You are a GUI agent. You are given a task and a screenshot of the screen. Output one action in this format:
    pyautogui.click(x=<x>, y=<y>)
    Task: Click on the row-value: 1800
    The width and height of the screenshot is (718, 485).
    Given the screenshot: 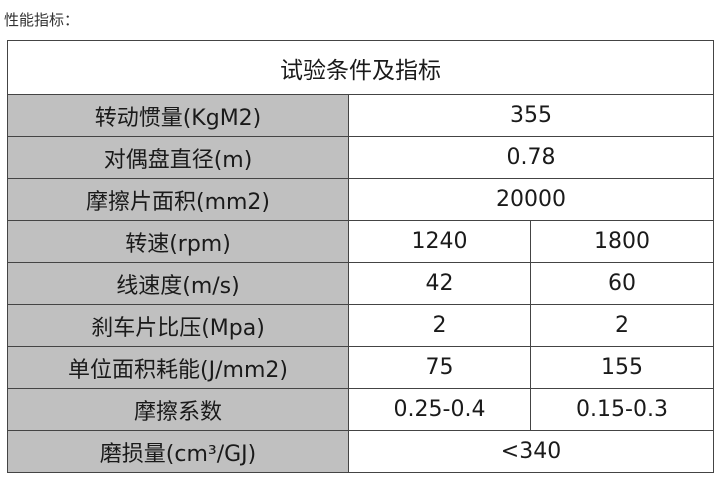 What is the action you would take?
    pyautogui.click(x=622, y=241)
    